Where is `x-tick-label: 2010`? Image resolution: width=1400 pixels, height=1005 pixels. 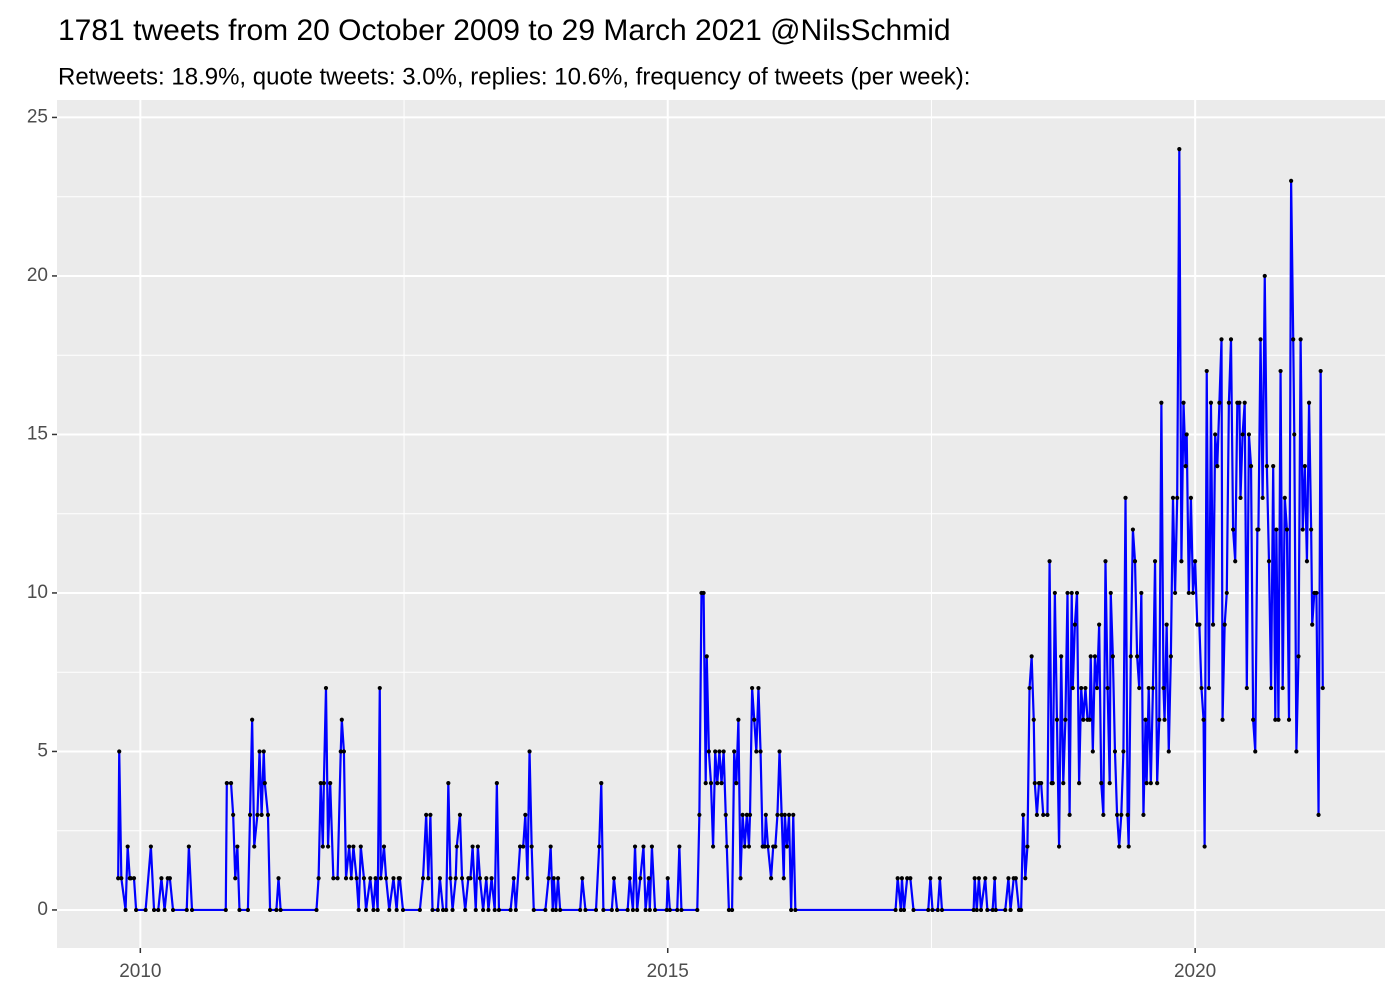 x-tick-label: 2010 is located at coordinates (140, 971).